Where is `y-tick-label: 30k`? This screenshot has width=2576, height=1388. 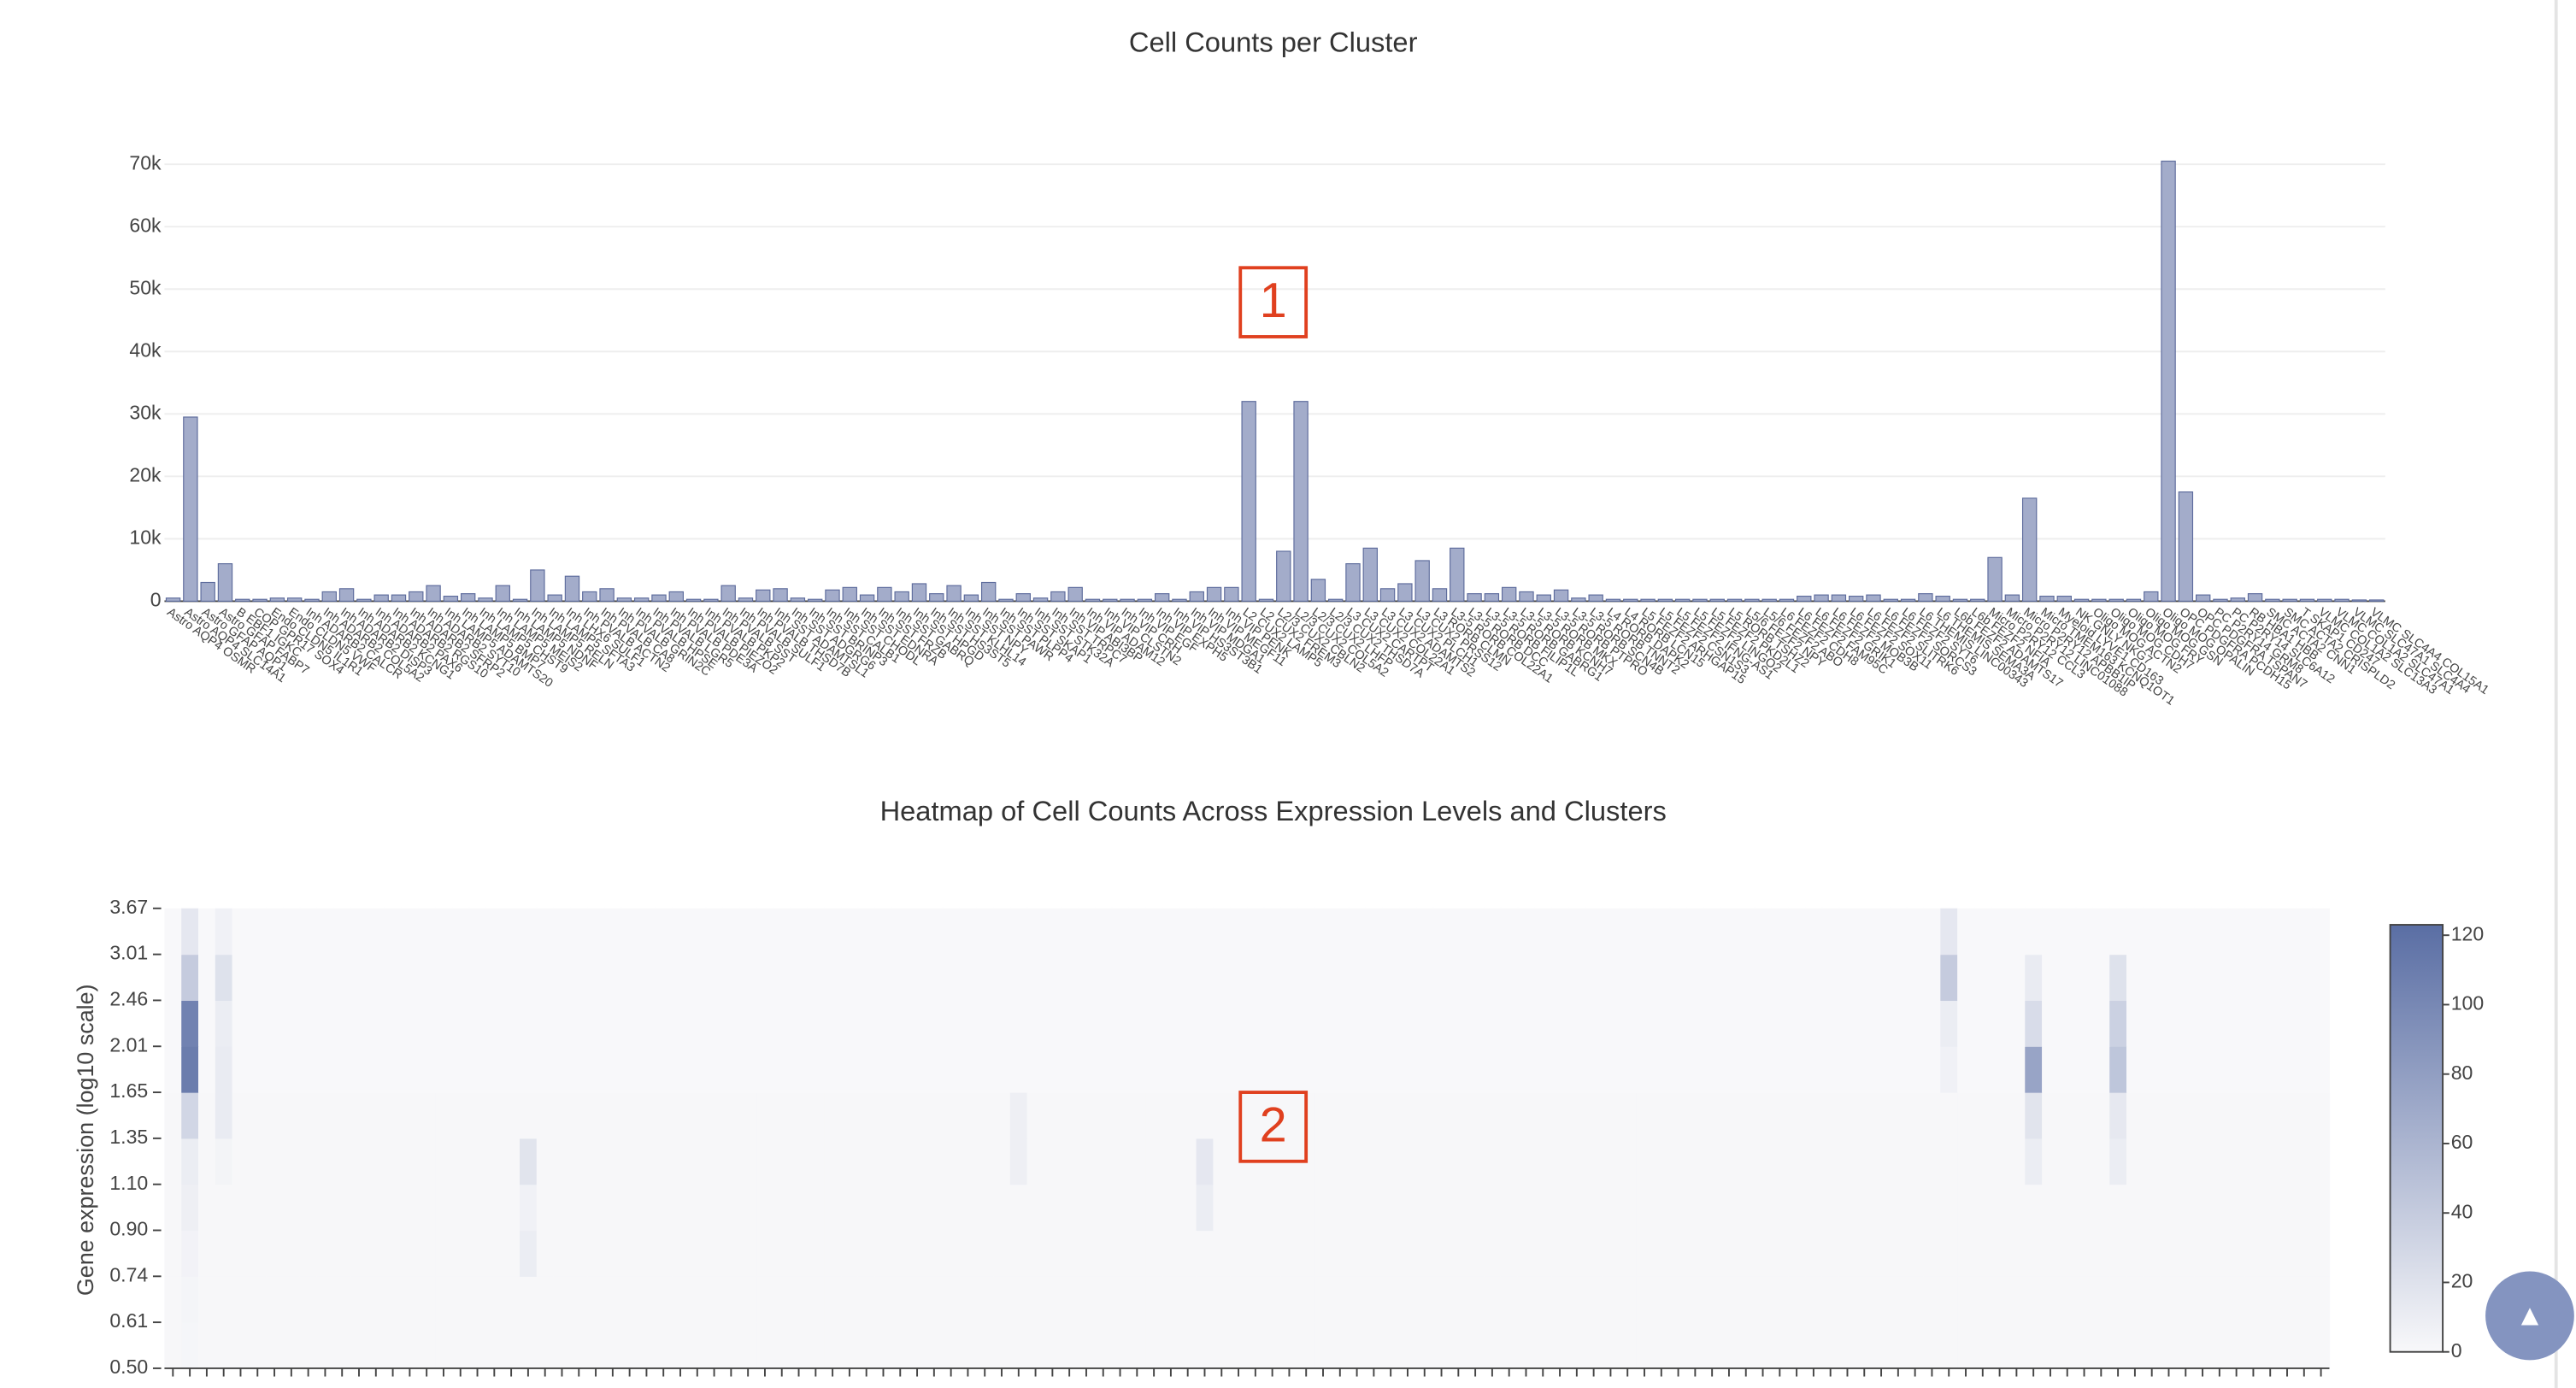 y-tick-label: 30k is located at coordinates (145, 412).